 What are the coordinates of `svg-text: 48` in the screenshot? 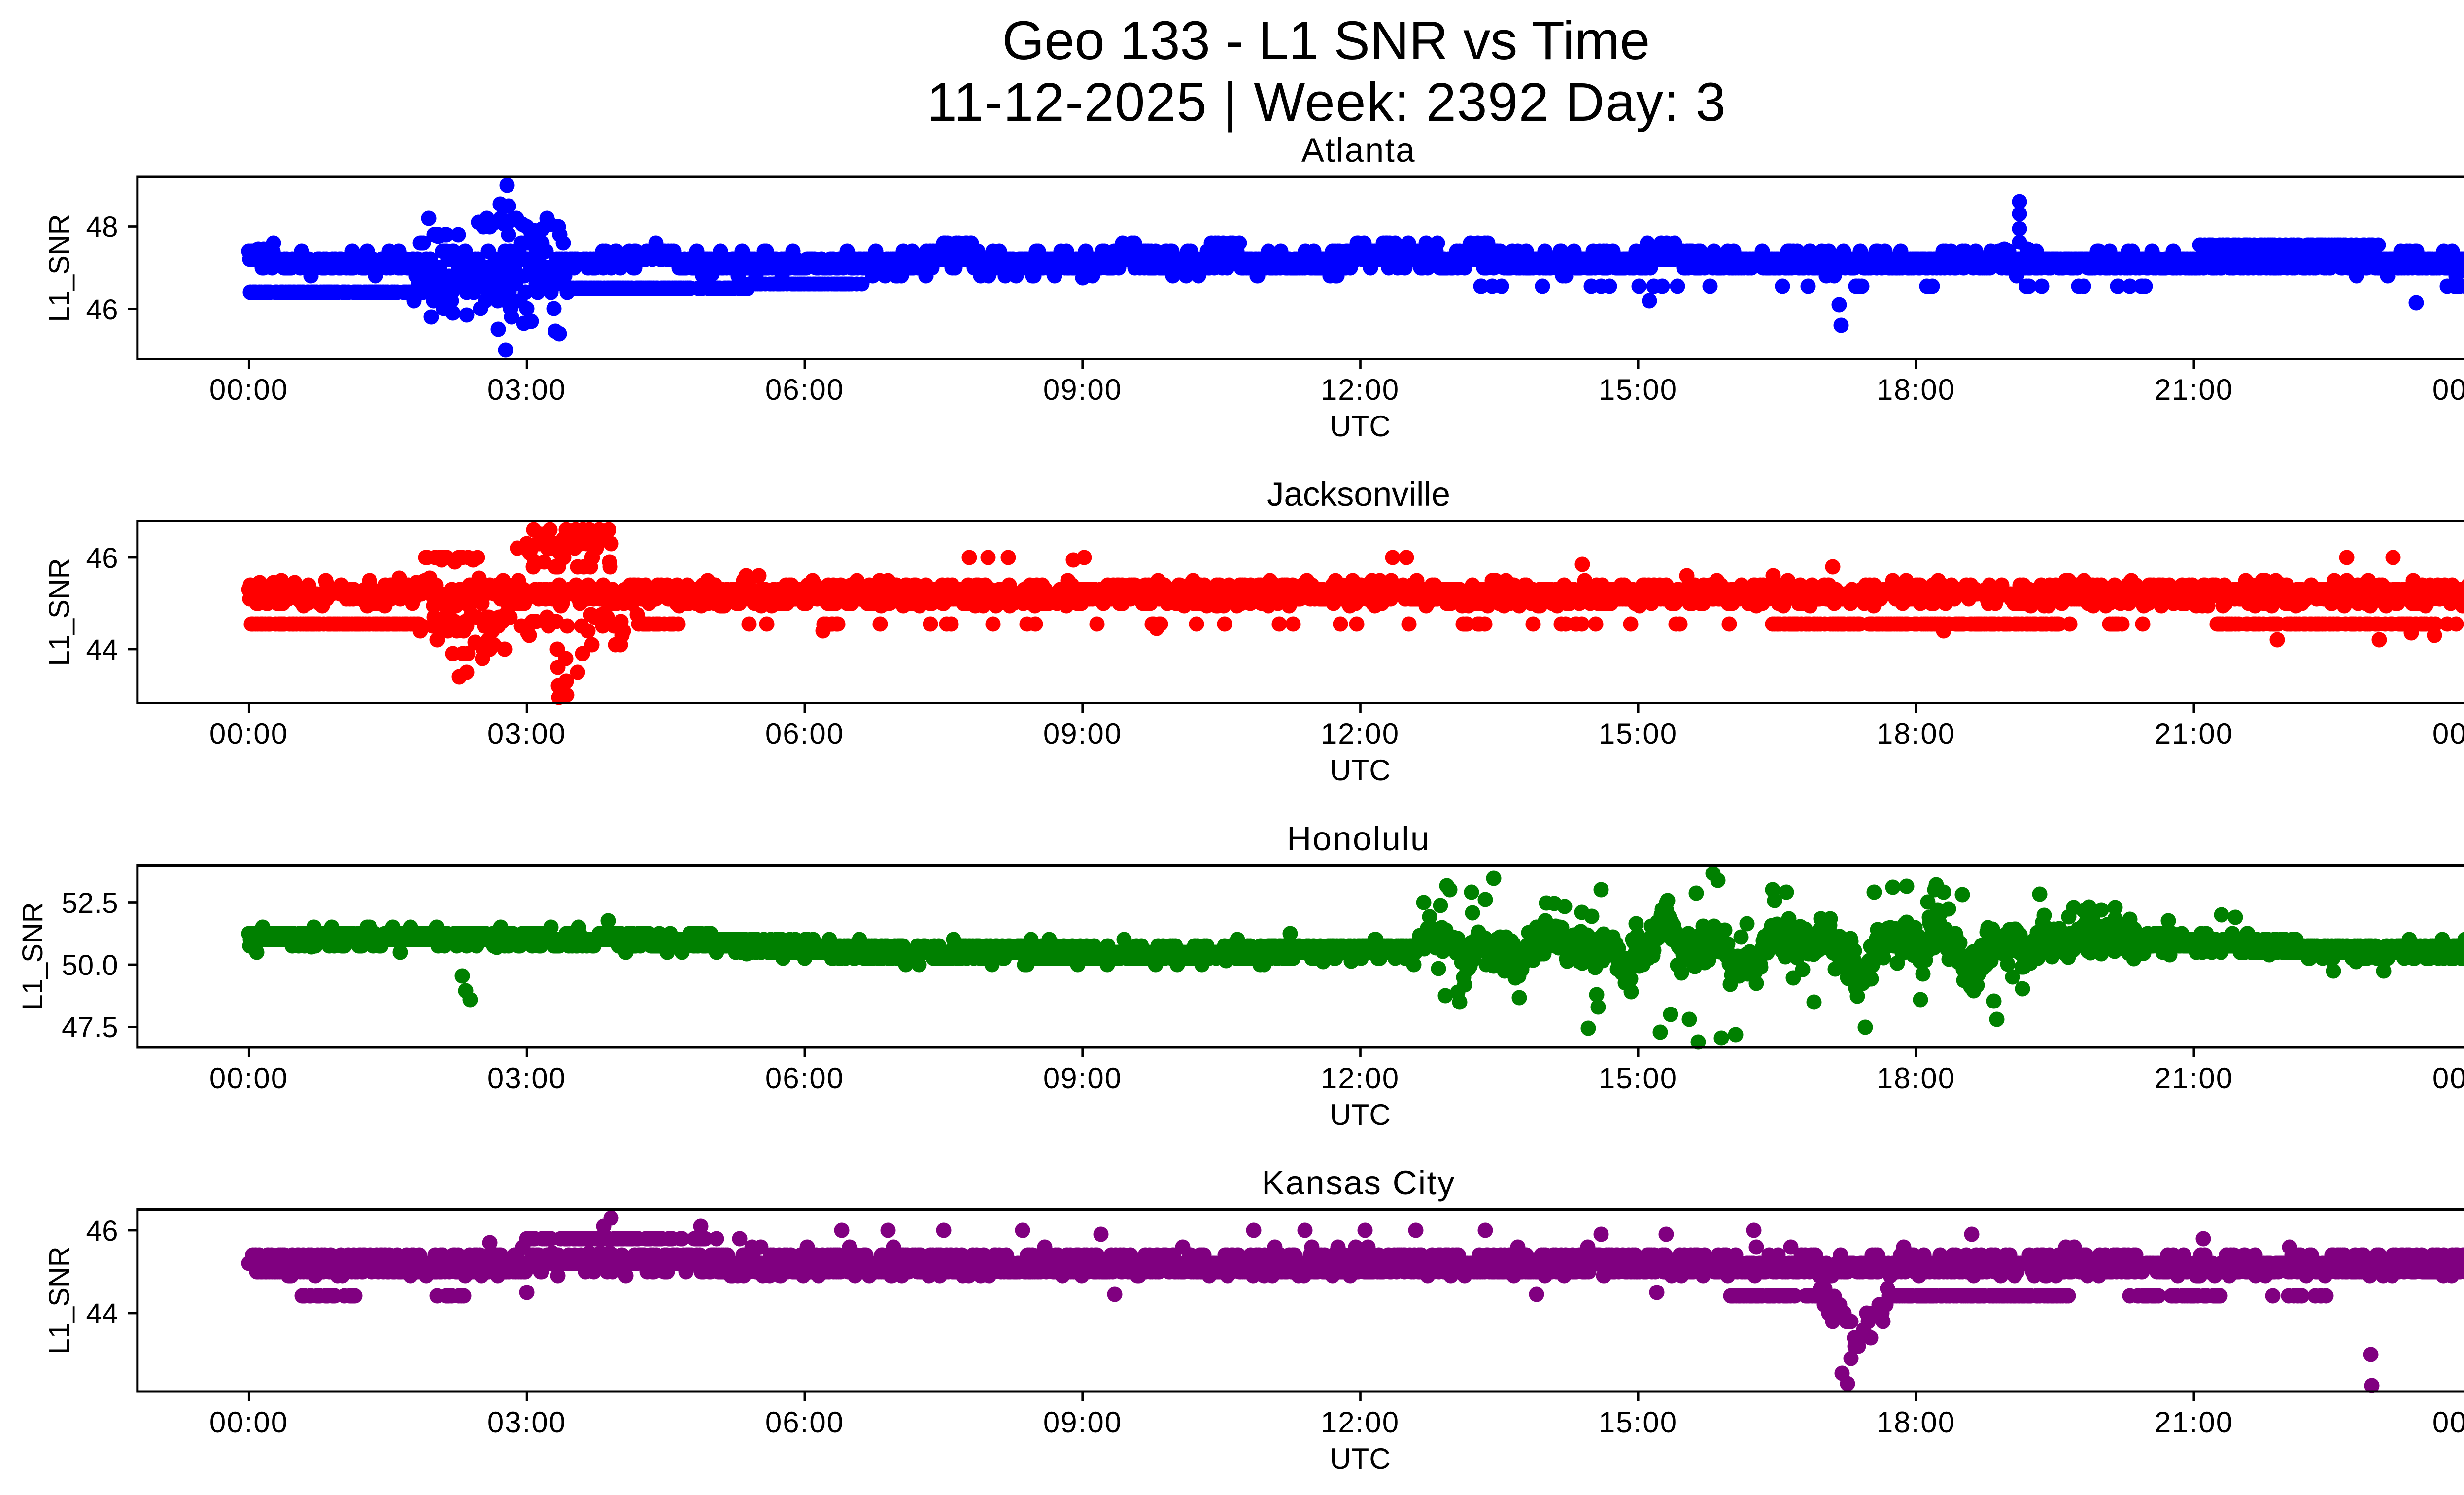 It's located at (102, 227).